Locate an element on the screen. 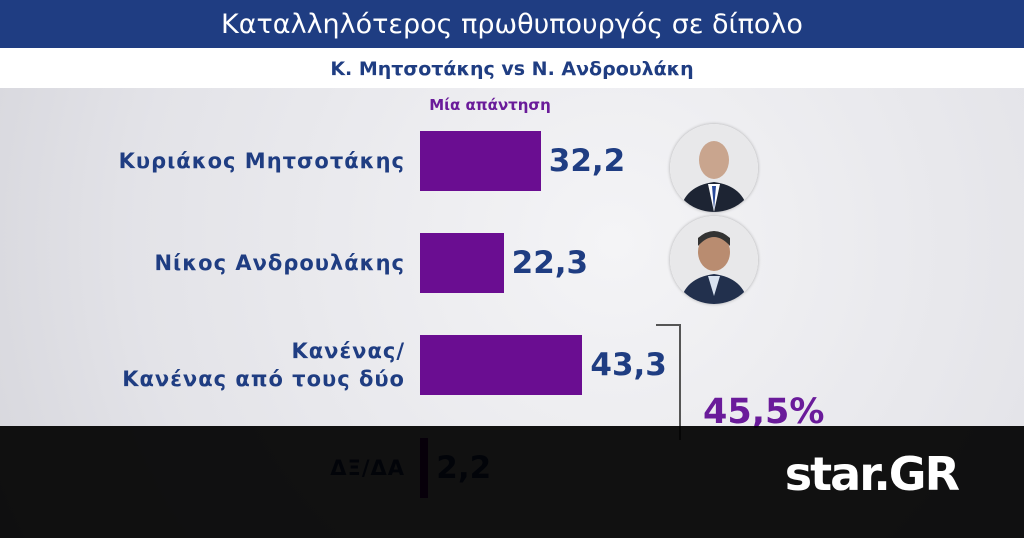 The height and width of the screenshot is (538, 1024). series-label: Μία απάντηση is located at coordinates (490, 105).